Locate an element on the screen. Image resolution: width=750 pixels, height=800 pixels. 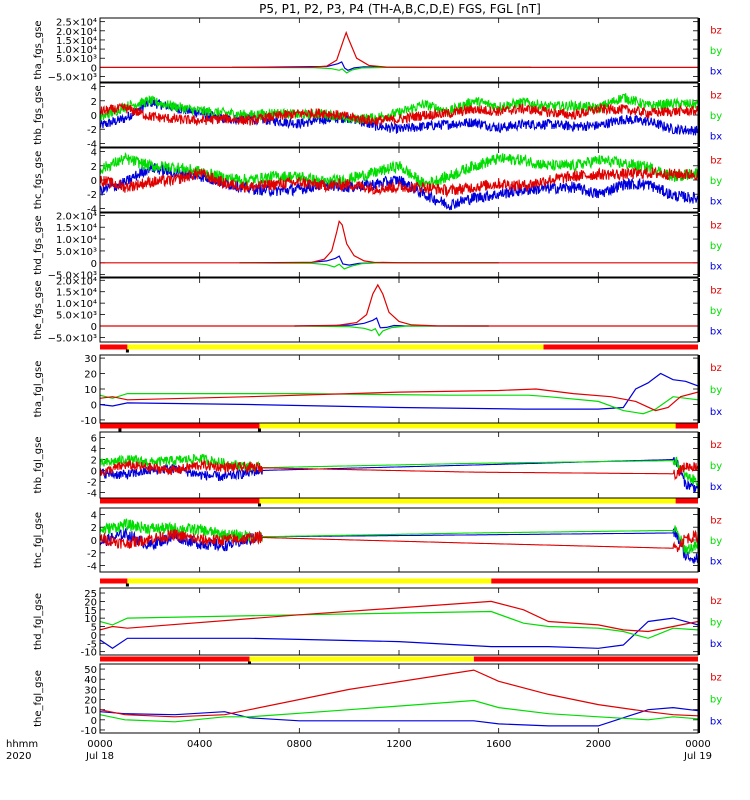
panel-thb_fgs_gse: thb_fgs_gse 4 2 0 -2 -4 bz by bx is located at coordinates (377, 116).